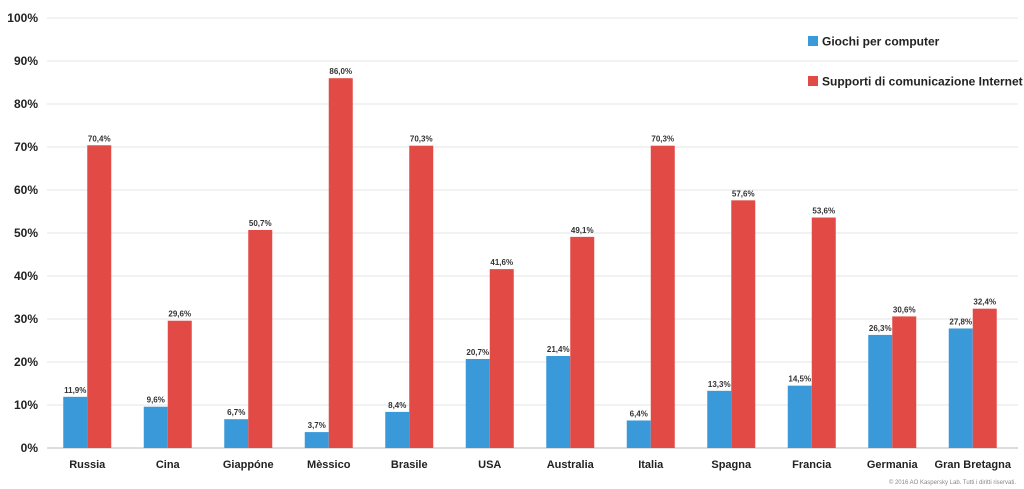  What do you see at coordinates (501, 262) in the screenshot?
I see `data-label: 41,6%` at bounding box center [501, 262].